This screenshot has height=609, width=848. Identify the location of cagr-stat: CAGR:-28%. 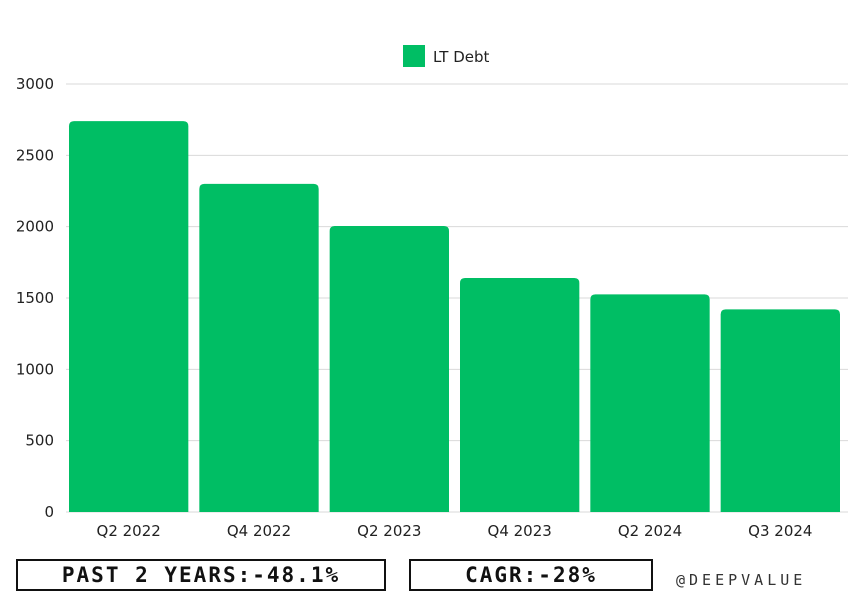
(531, 575).